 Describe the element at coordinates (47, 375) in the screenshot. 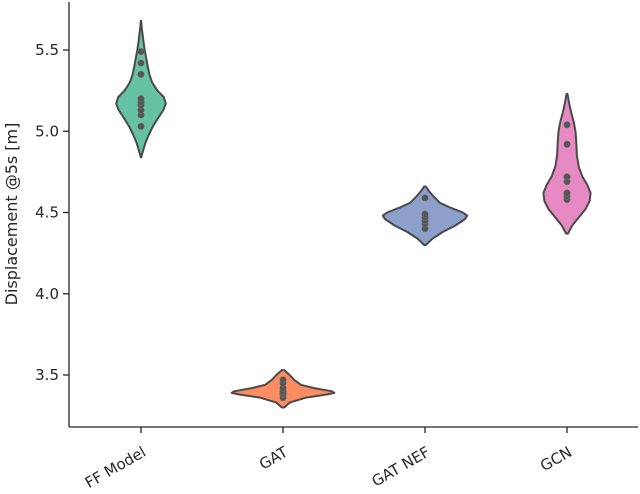

I see `y-tick-label: 3.5` at that location.